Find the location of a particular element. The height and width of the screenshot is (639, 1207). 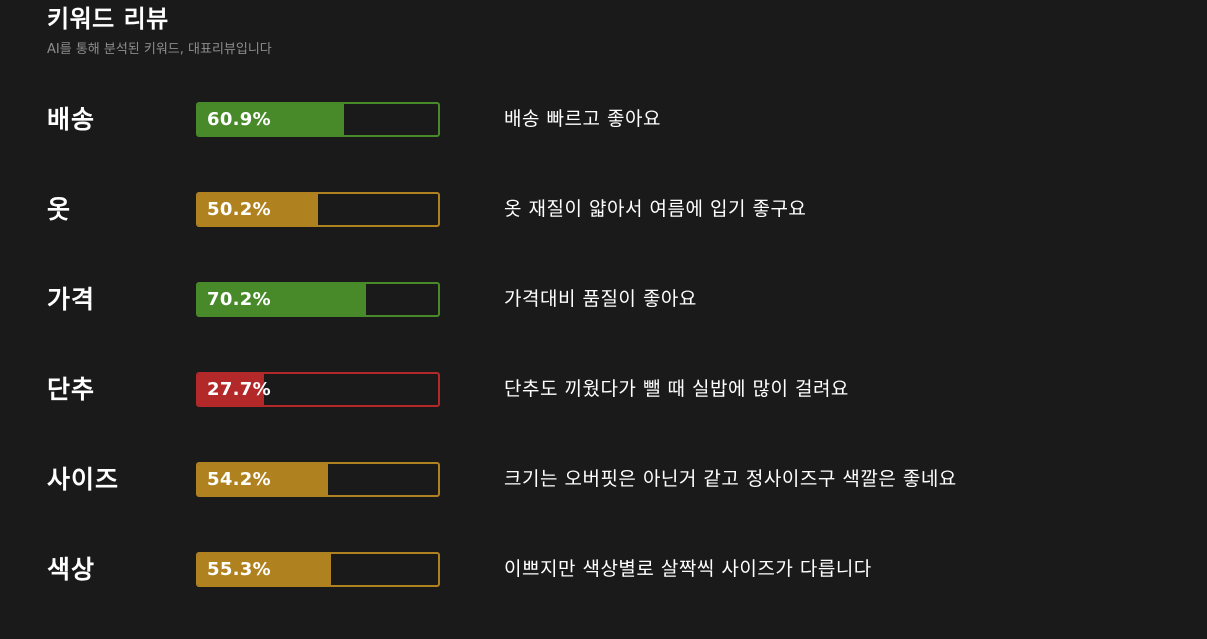

percent-bar: 54.2% is located at coordinates (318, 479).